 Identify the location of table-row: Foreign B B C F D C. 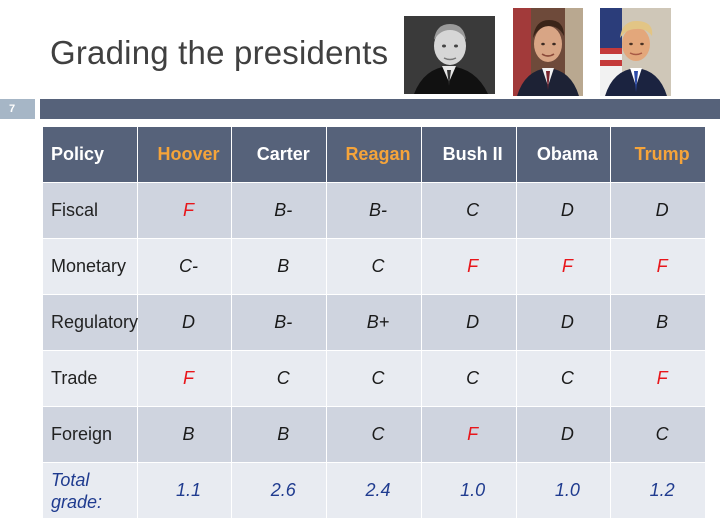
(374, 434).